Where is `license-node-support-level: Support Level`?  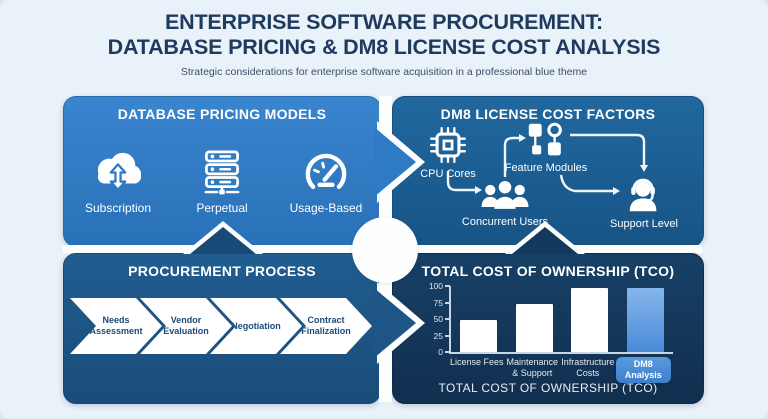
license-node-support-level: Support Level is located at coordinates (644, 202).